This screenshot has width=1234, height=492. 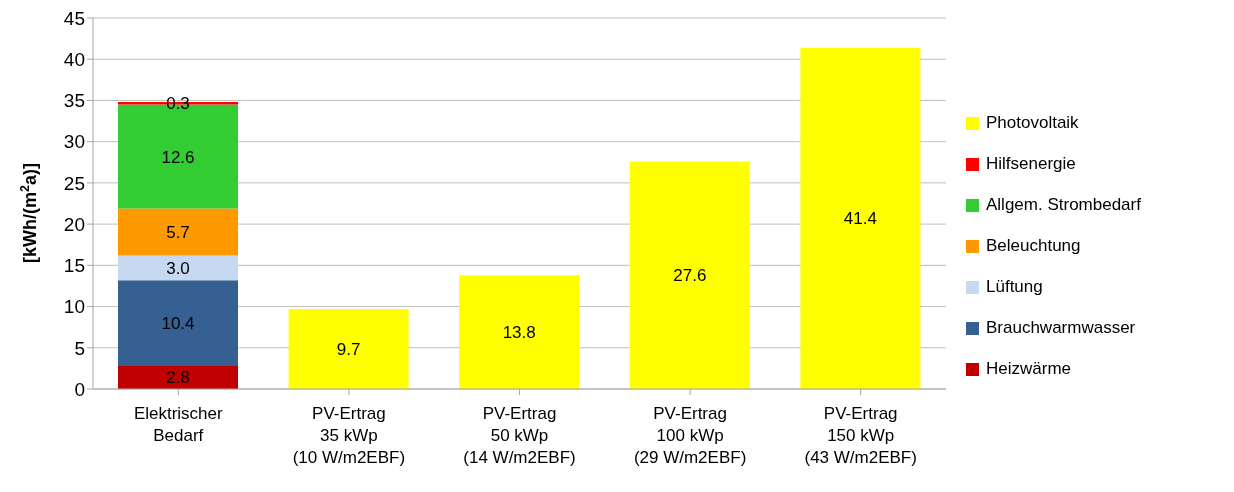 I want to click on legend-label: Lüftung, so click(x=1014, y=287).